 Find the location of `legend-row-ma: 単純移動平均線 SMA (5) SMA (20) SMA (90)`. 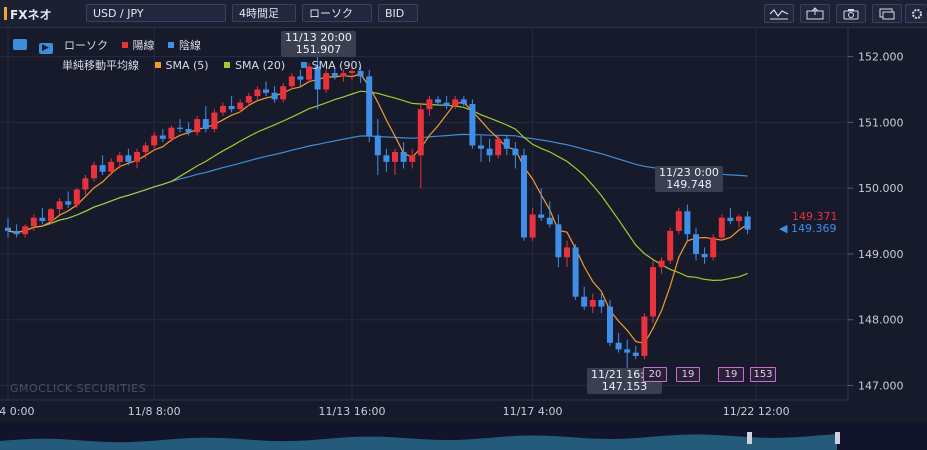

legend-row-ma: 単純移動平均線 SMA (5) SMA (20) SMA (90) is located at coordinates (212, 65).